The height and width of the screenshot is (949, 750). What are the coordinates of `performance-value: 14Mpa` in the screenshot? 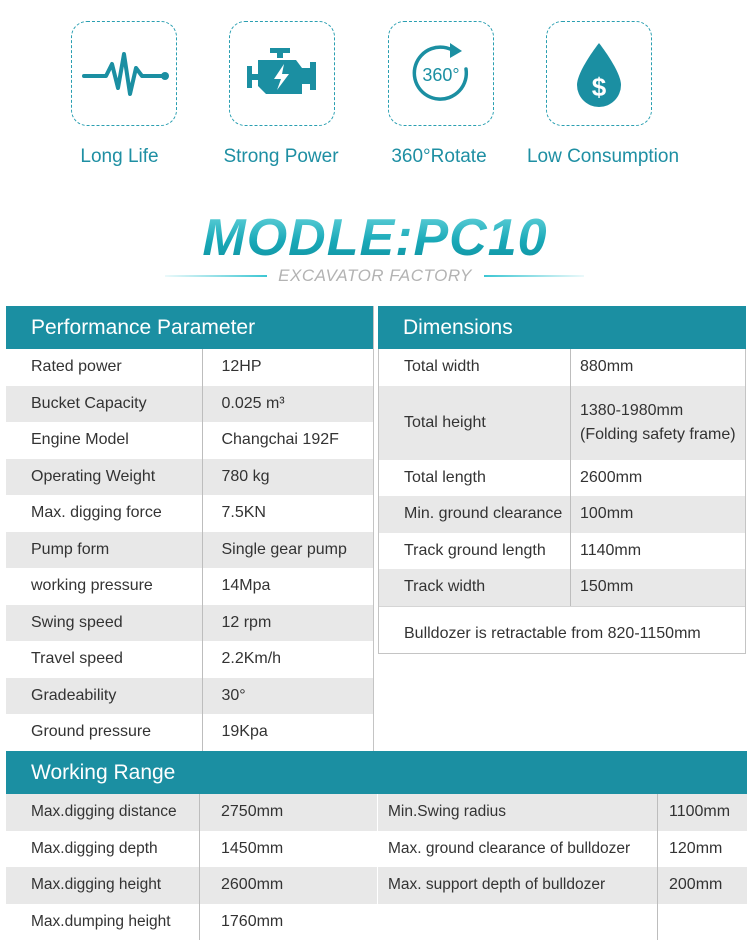 It's located at (287, 586).